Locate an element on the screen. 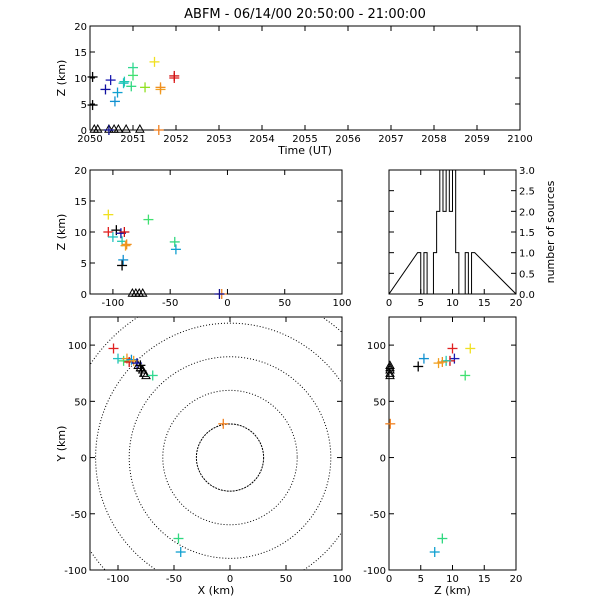 This screenshot has width=600, height=600. y-tick-label: 5 is located at coordinates (84, 264).